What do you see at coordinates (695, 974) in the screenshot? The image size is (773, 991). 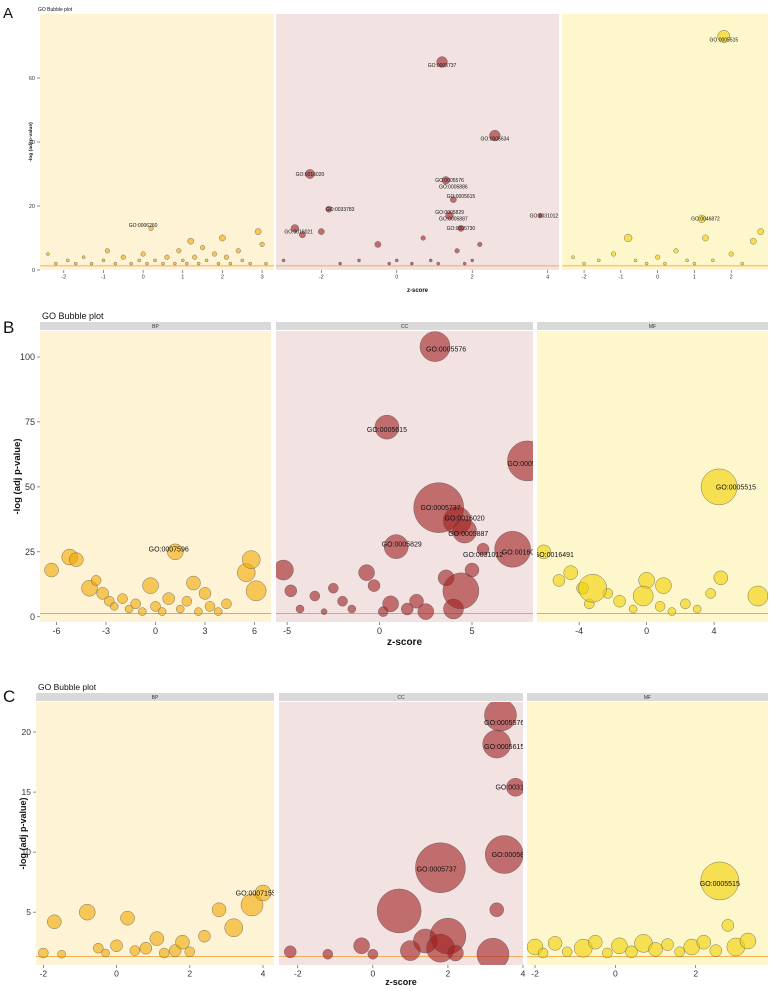 I see `x-tick-label: 2` at bounding box center [695, 974].